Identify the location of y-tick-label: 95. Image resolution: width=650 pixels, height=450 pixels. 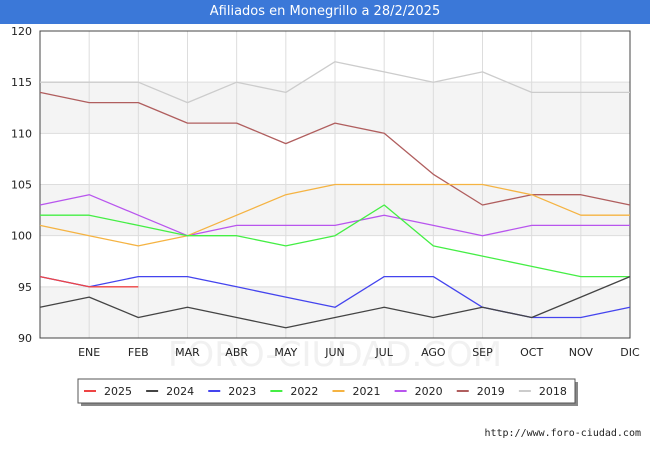
(25, 287).